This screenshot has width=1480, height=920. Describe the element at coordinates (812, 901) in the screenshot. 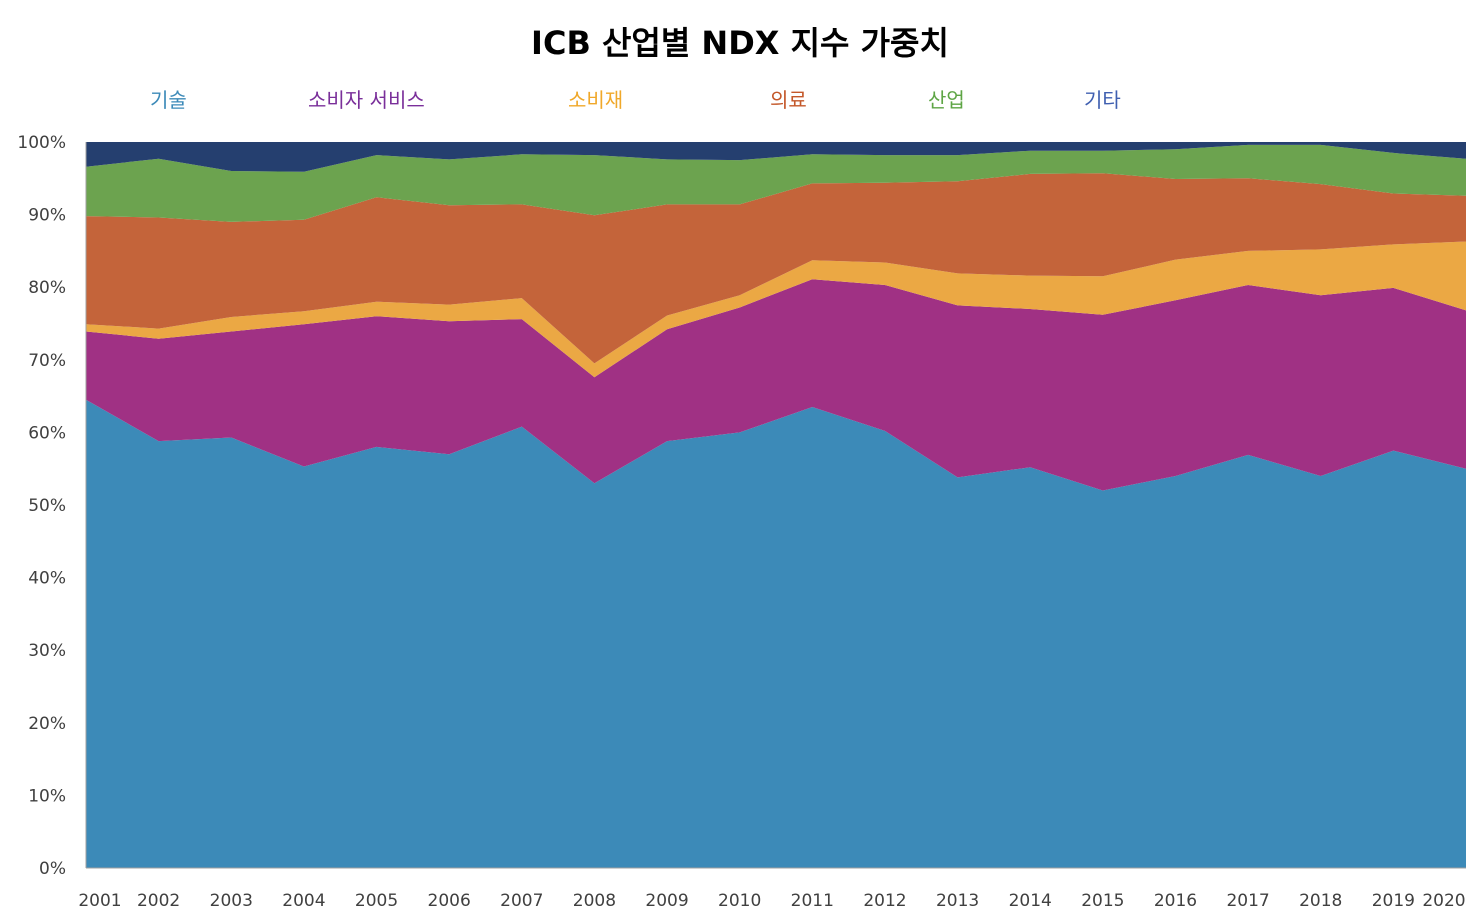

I see `x-tick-label: 2011` at that location.